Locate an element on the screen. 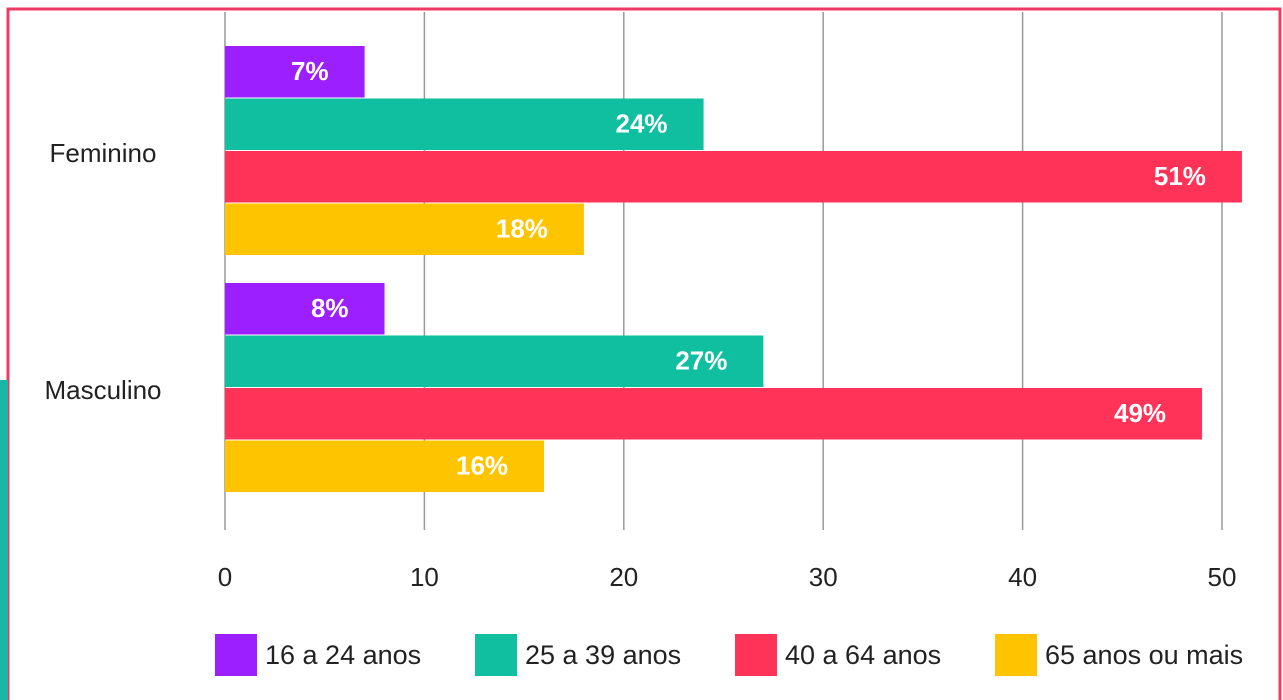 This screenshot has width=1283, height=700. value-label: 18% is located at coordinates (522, 229).